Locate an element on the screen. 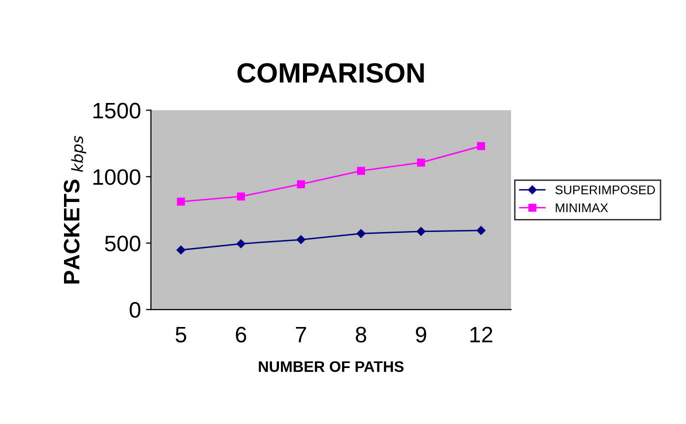 This screenshot has height=424, width=686. y-axis-title: PACKETS $_{kbps}$ is located at coordinates (75, 210).